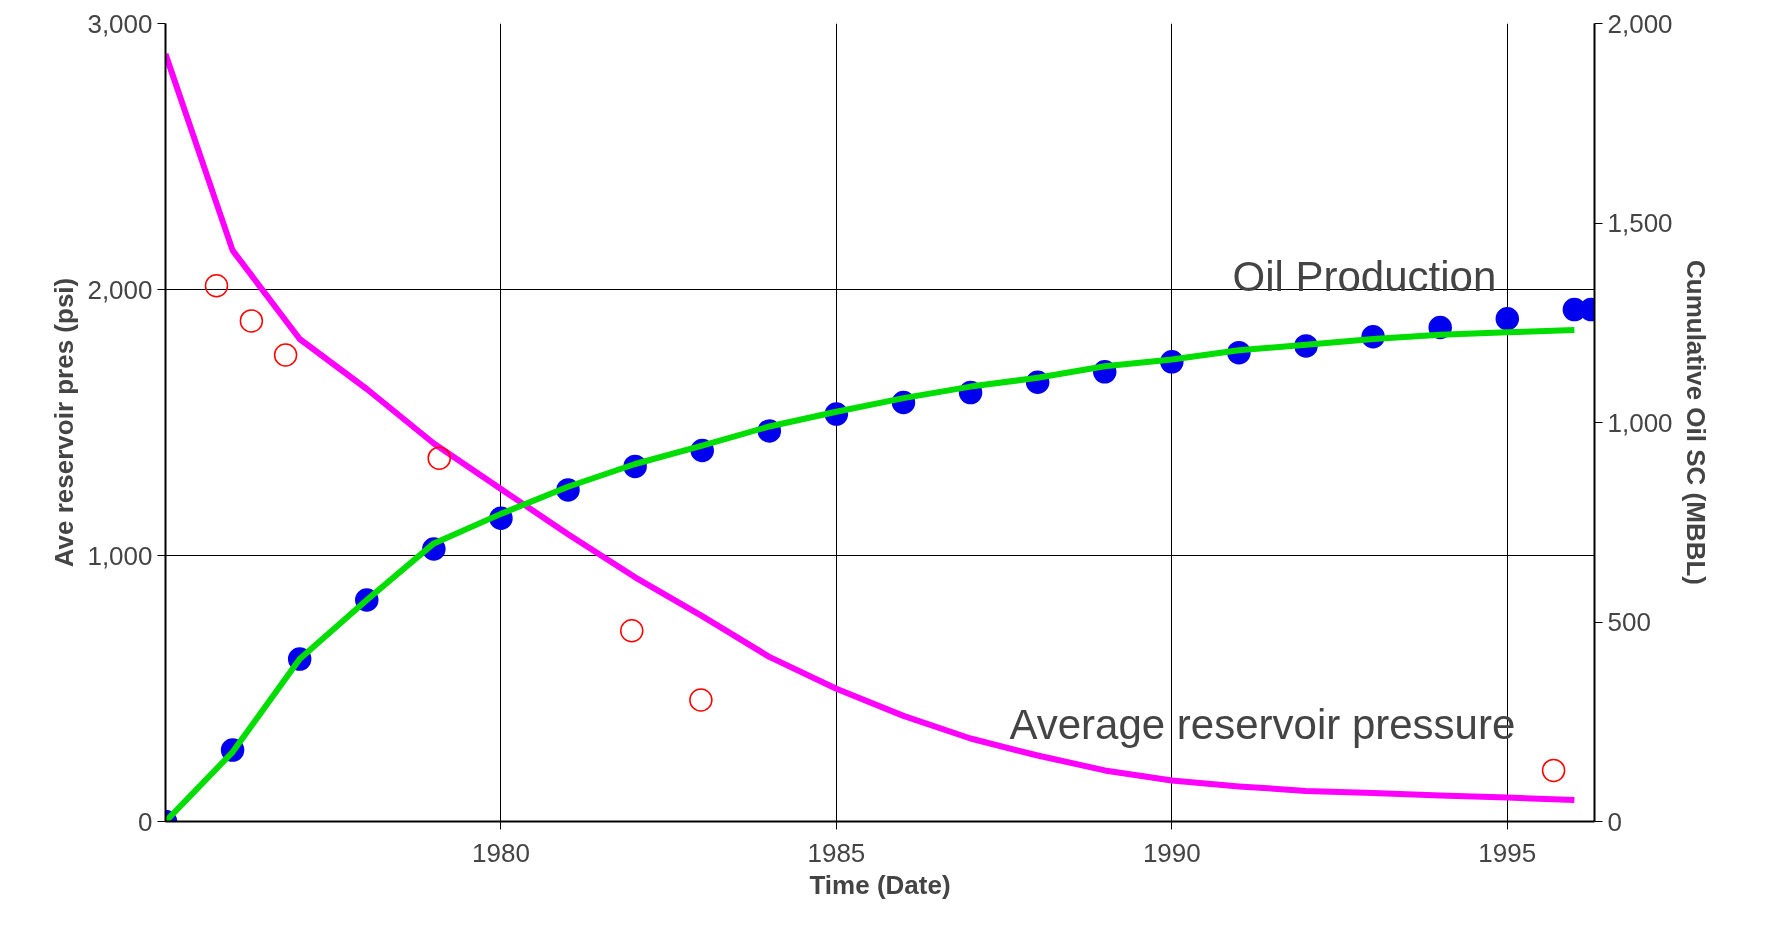 The image size is (1769, 931). Describe the element at coordinates (145, 821) in the screenshot. I see `y-tick-label: 0` at that location.